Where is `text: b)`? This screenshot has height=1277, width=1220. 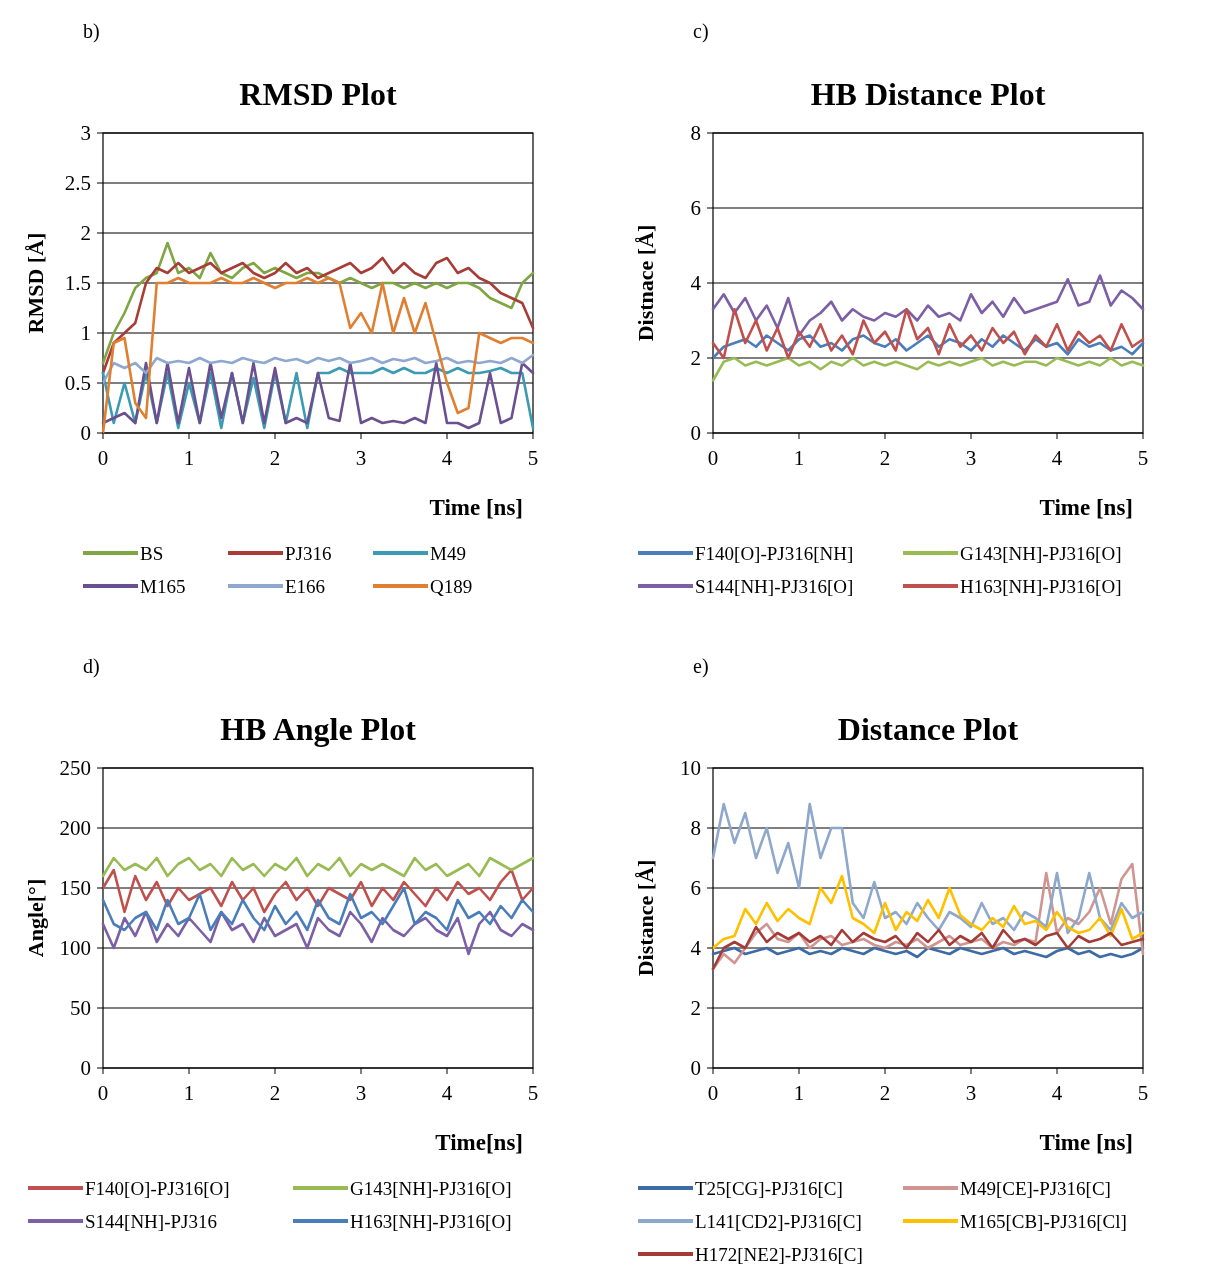 text: b) is located at coordinates (91, 31).